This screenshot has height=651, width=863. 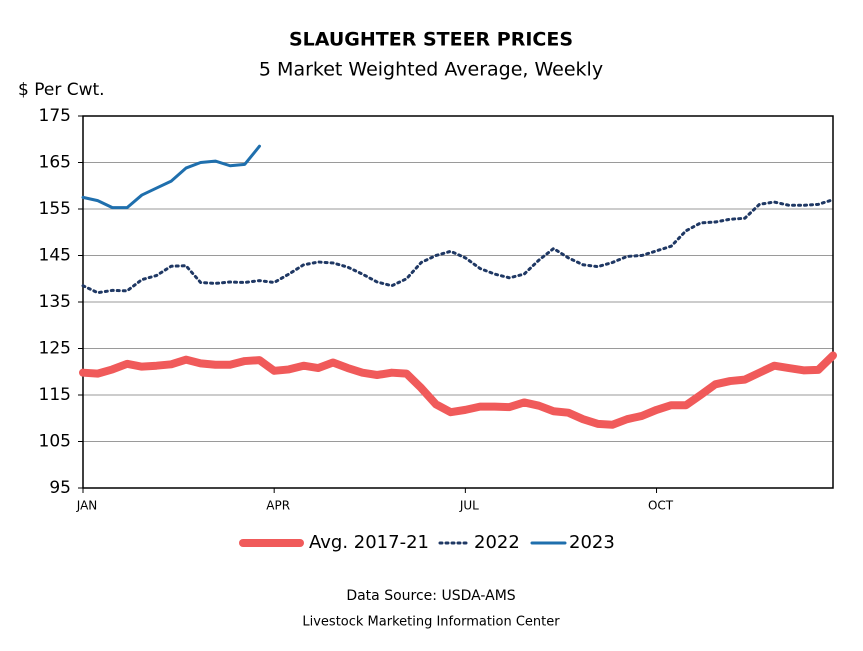 I want to click on x-tick-label: APR, so click(x=278, y=506).